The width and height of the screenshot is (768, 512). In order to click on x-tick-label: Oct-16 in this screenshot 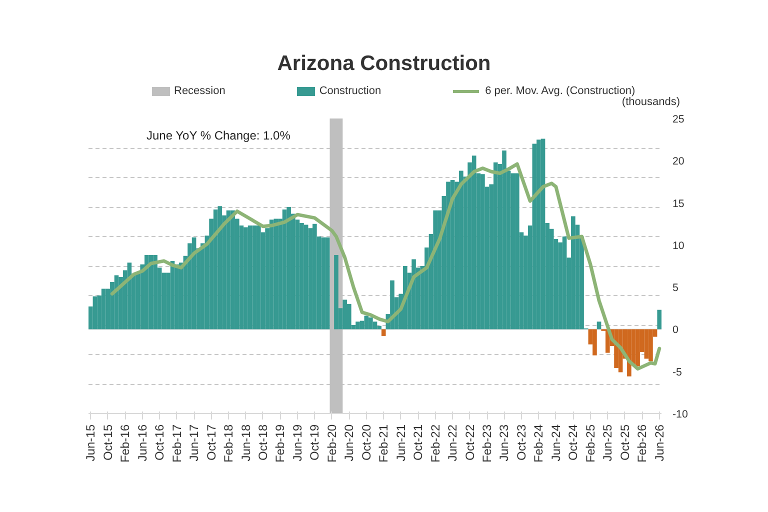, I will do `click(159, 442)`.